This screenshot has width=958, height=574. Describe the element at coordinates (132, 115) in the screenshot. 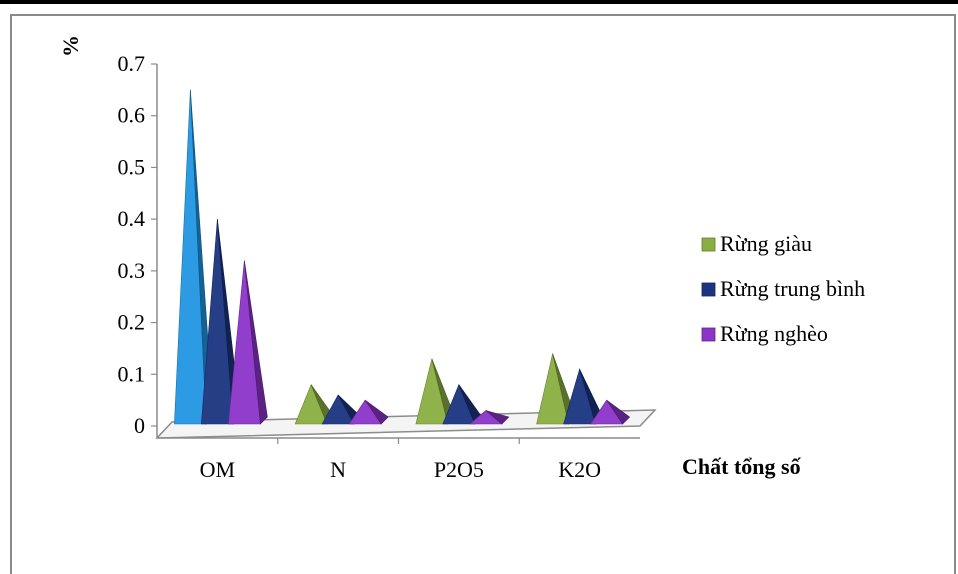

I see `y-tick-label: 0.6` at that location.